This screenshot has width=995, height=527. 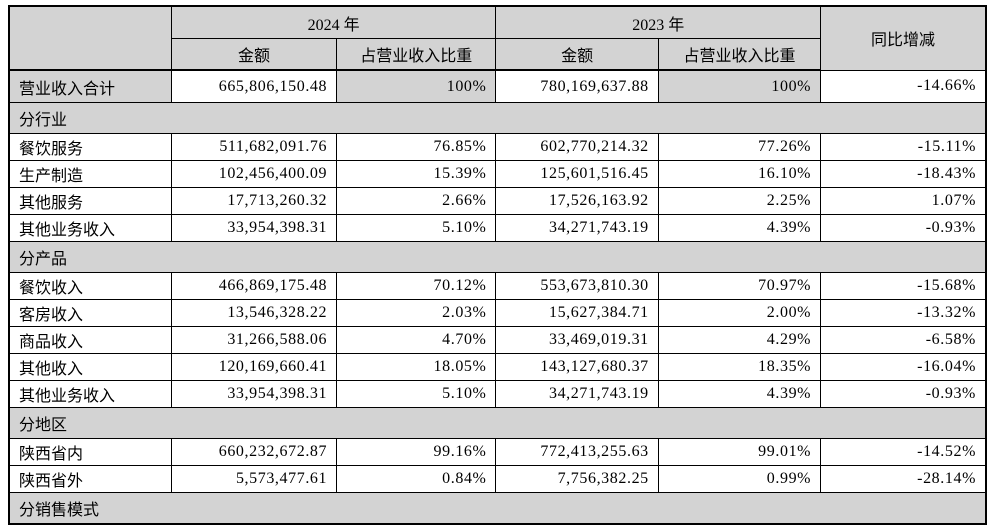 I want to click on row-label-cell: 其他服务, so click(x=90, y=201).